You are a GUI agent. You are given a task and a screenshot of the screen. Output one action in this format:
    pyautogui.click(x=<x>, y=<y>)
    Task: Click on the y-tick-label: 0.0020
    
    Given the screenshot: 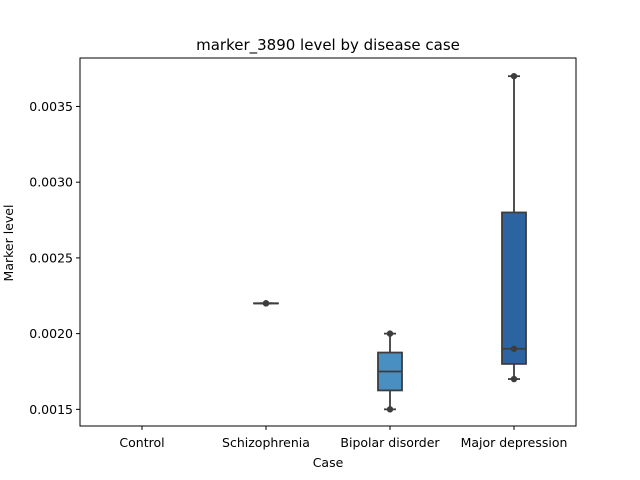 What is the action you would take?
    pyautogui.click(x=51, y=333)
    